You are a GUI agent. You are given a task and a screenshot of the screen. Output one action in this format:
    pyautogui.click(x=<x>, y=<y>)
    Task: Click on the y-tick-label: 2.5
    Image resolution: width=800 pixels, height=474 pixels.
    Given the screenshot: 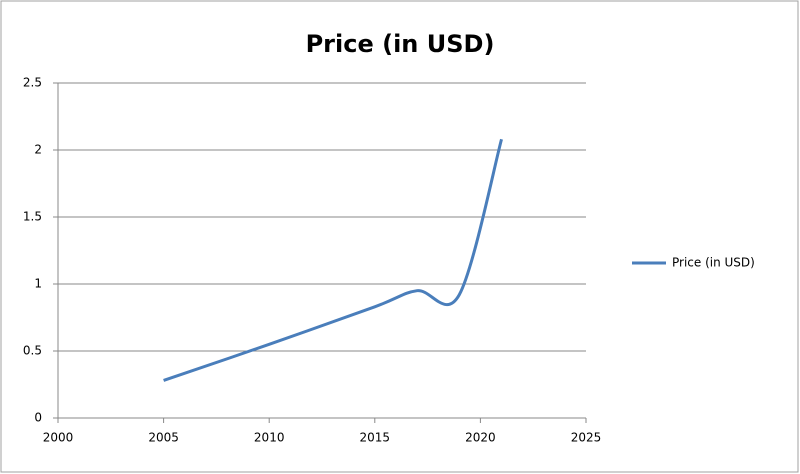 What is the action you would take?
    pyautogui.click(x=32, y=83)
    